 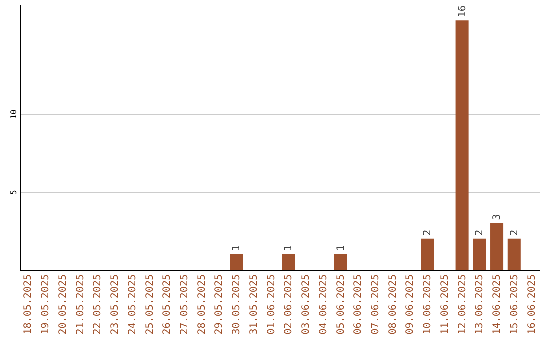 What do you see at coordinates (358, 304) in the screenshot?
I see `x-tick-label: 06.06.2025` at bounding box center [358, 304].